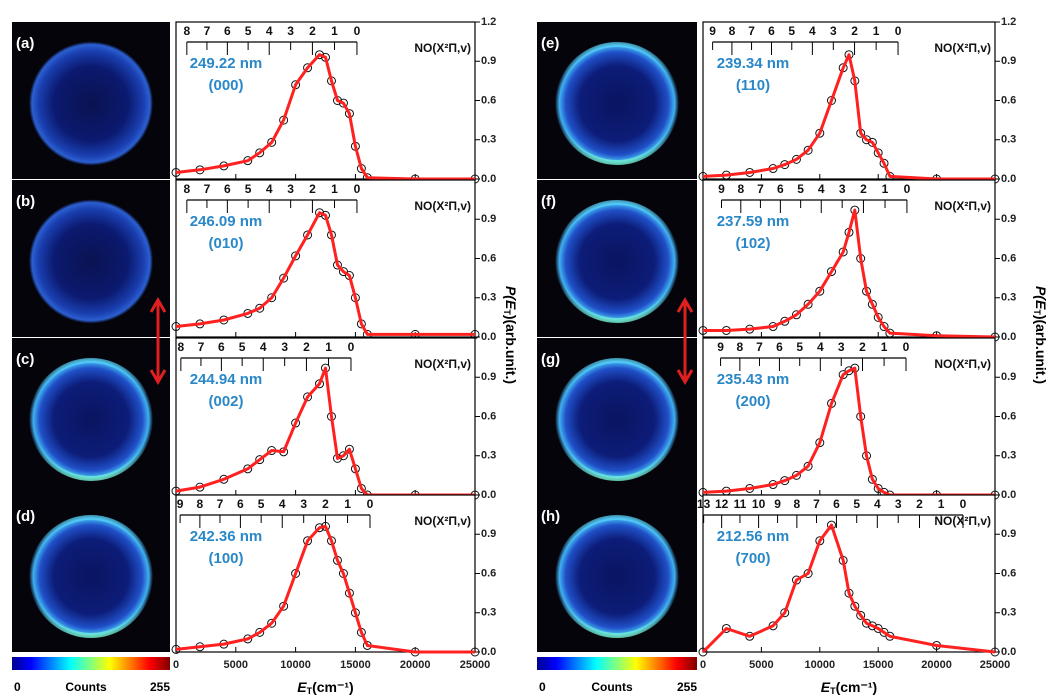 The height and width of the screenshot is (698, 1057). Describe the element at coordinates (1008, 22) in the screenshot. I see `y-tick-label: 1.2` at that location.